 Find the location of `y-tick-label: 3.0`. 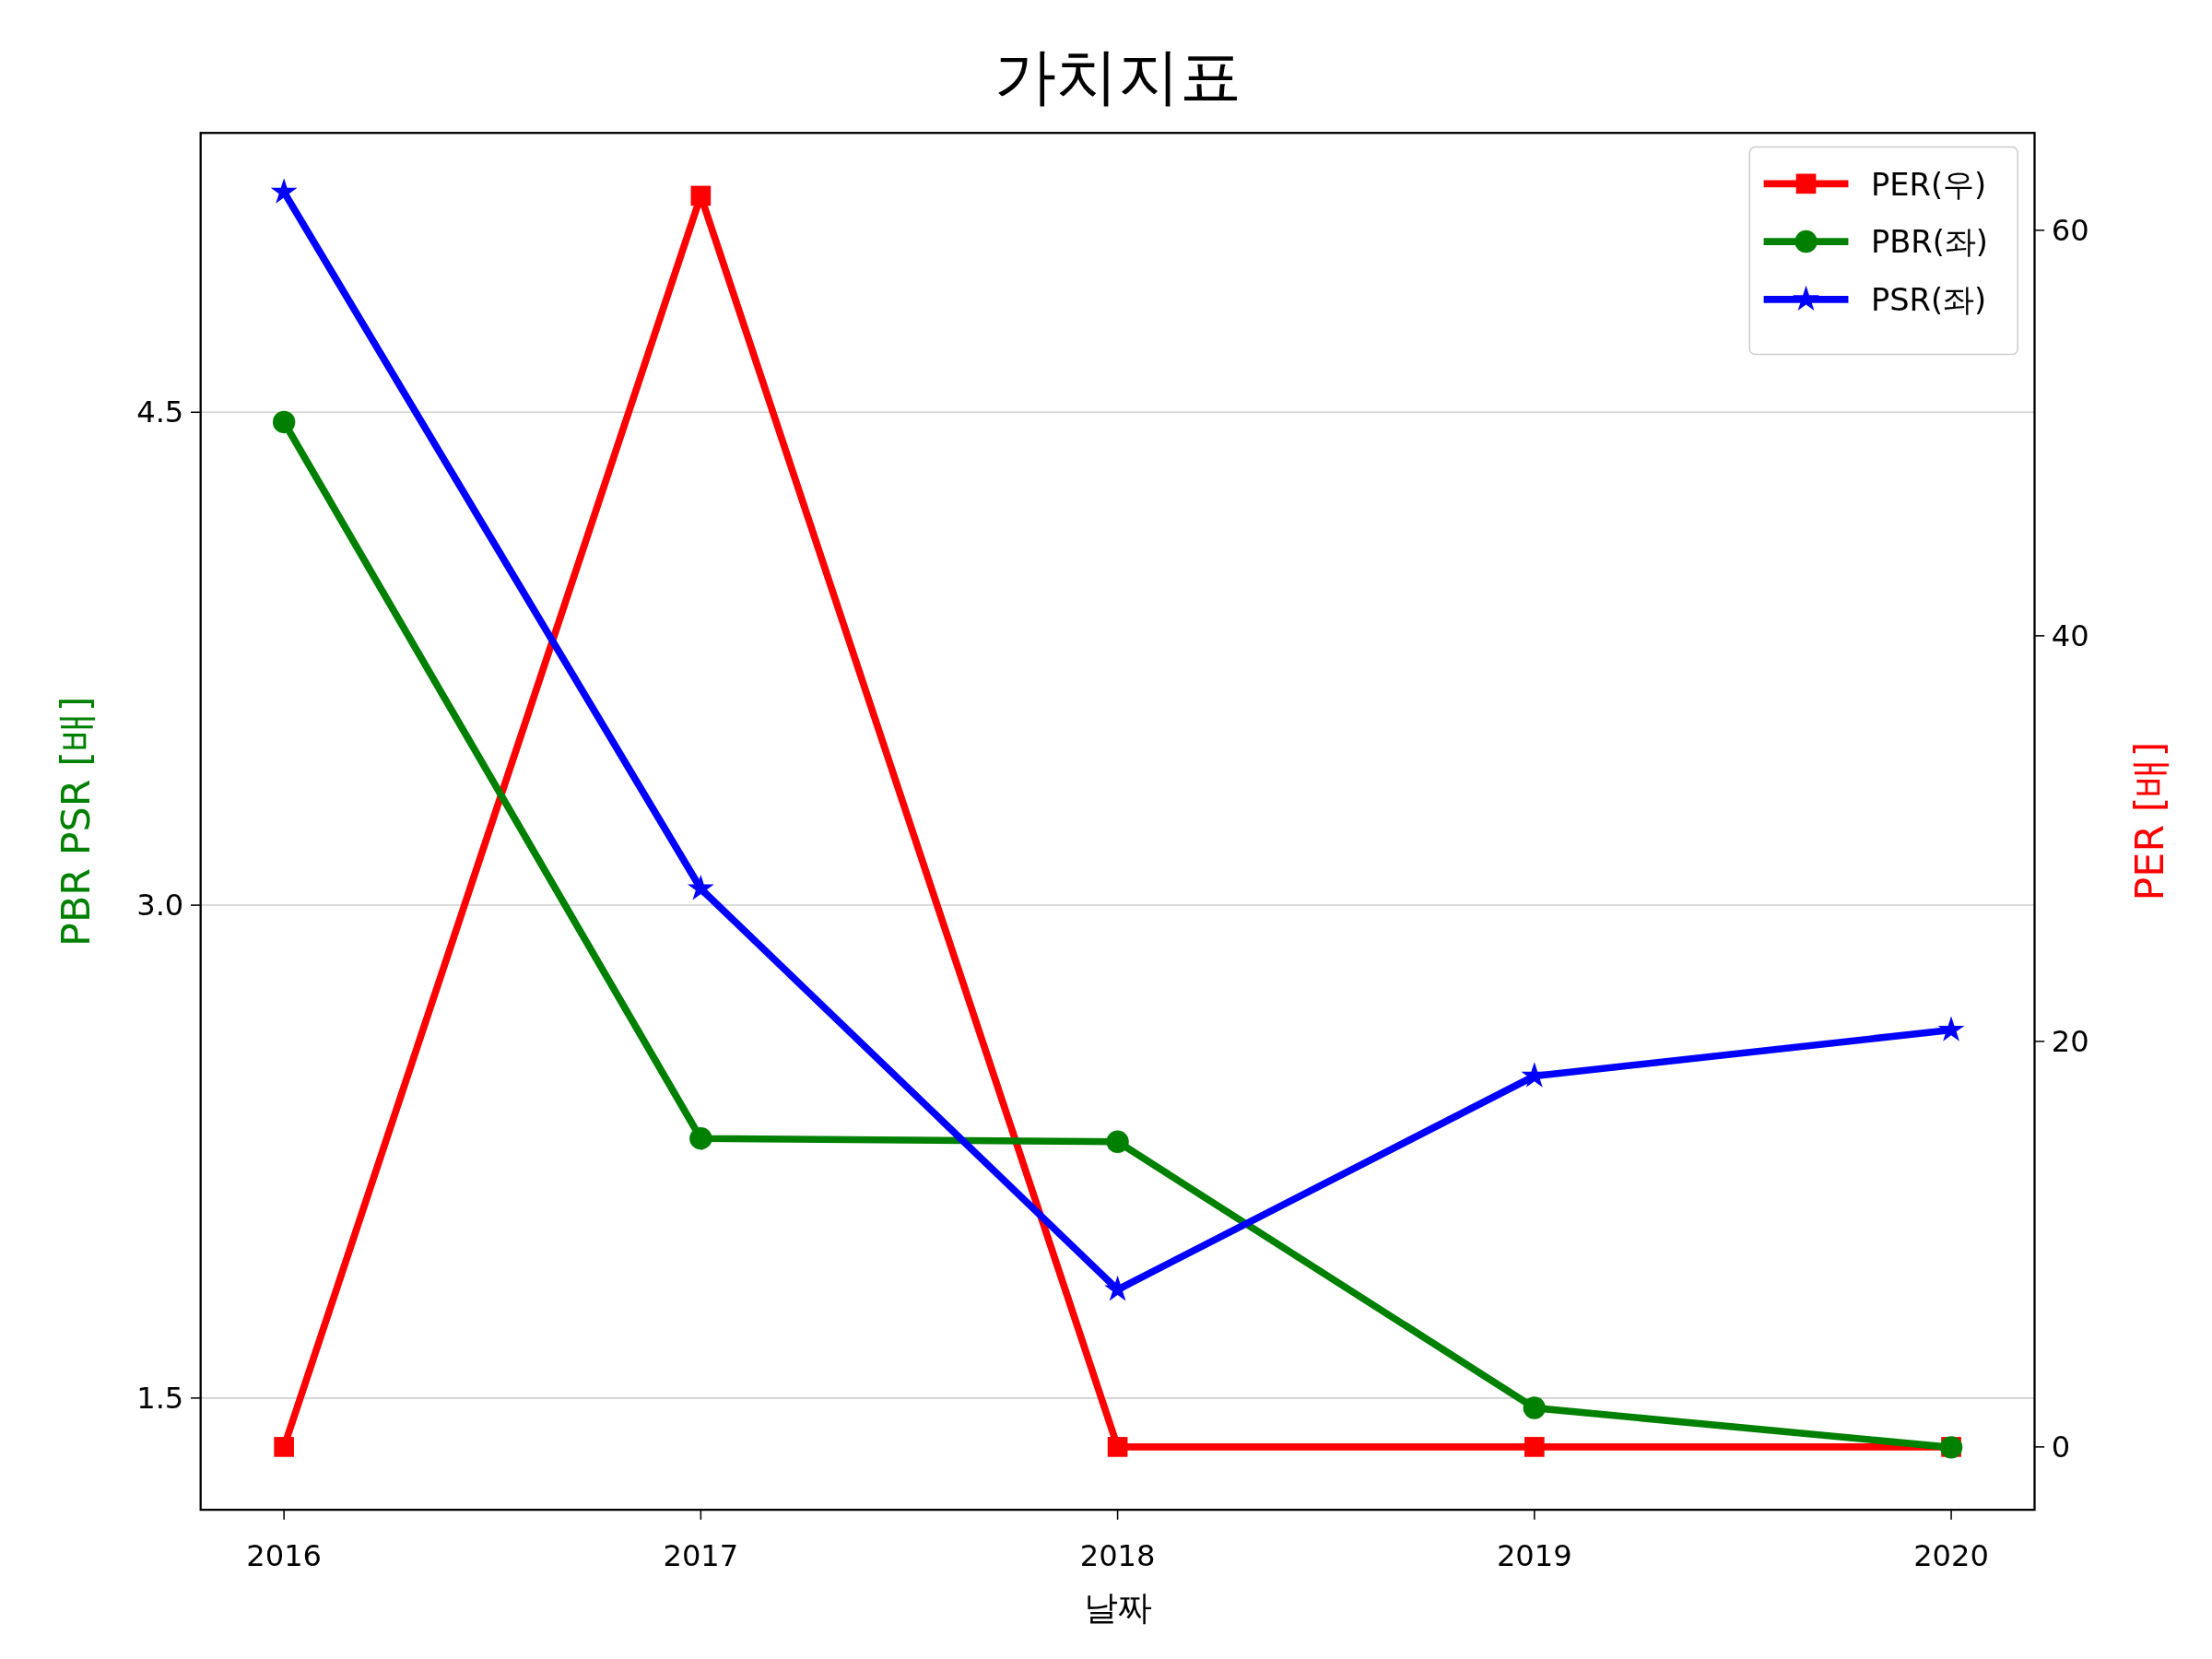

y-tick-label: 3.0 is located at coordinates (160, 905).